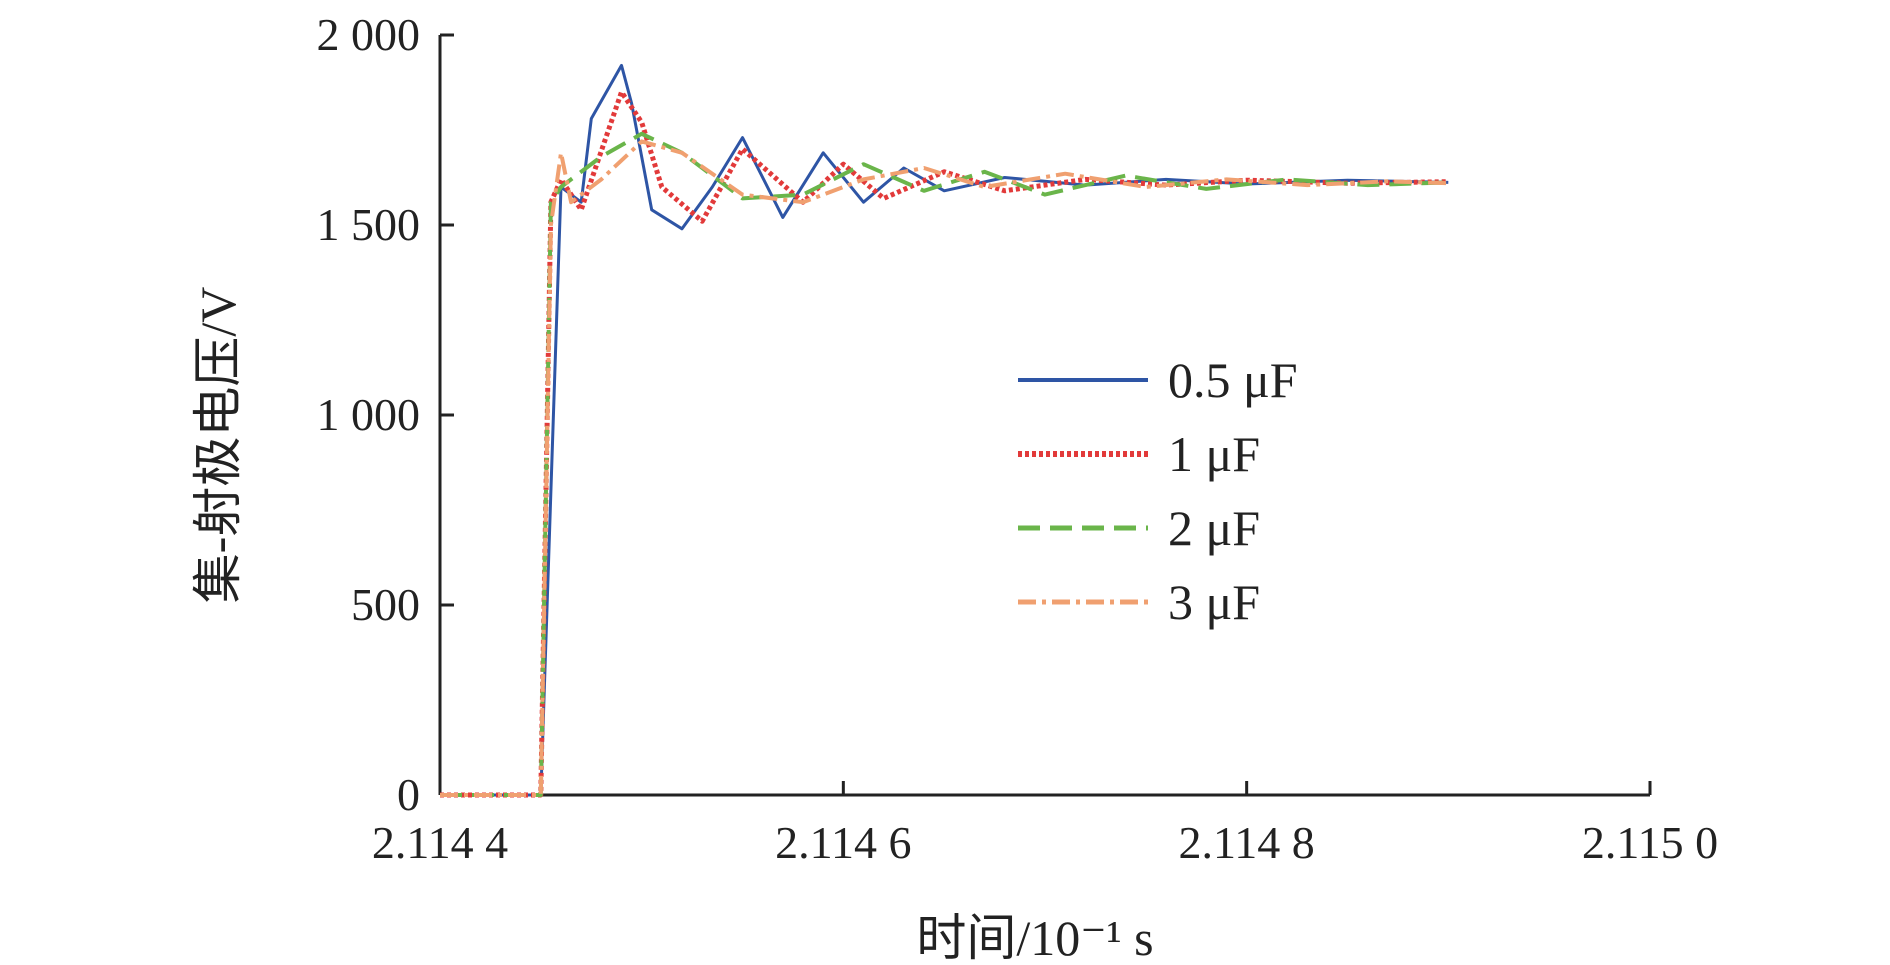 The width and height of the screenshot is (1890, 965). What do you see at coordinates (385, 604) in the screenshot?
I see `y-tick-label: 500` at bounding box center [385, 604].